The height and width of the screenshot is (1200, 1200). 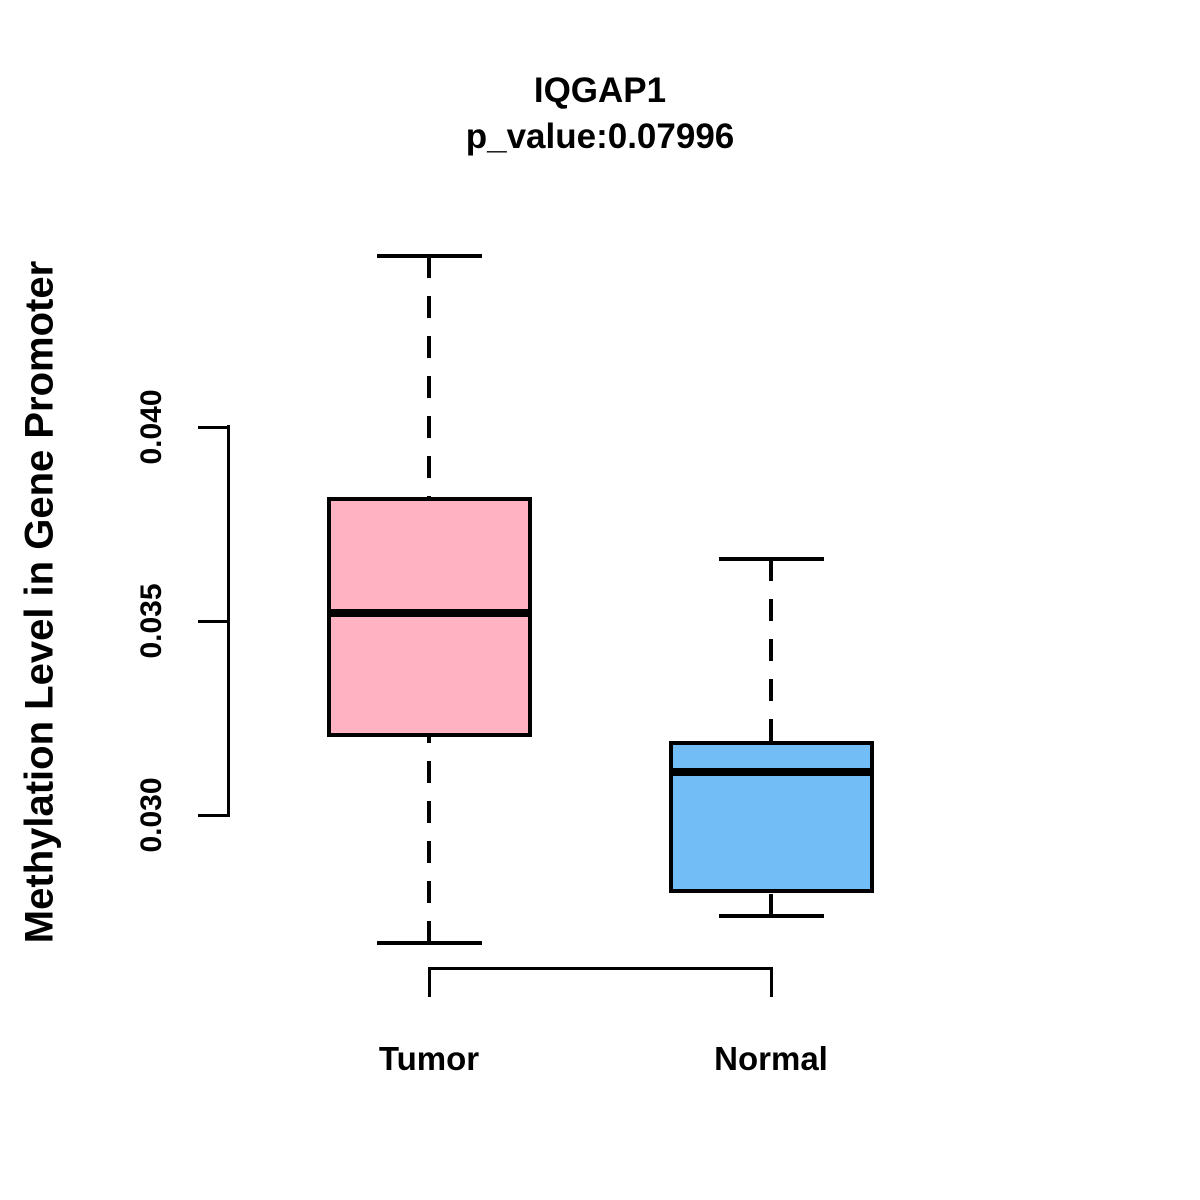 I want to click on x-tick-label: Normal, so click(x=771, y=1058).